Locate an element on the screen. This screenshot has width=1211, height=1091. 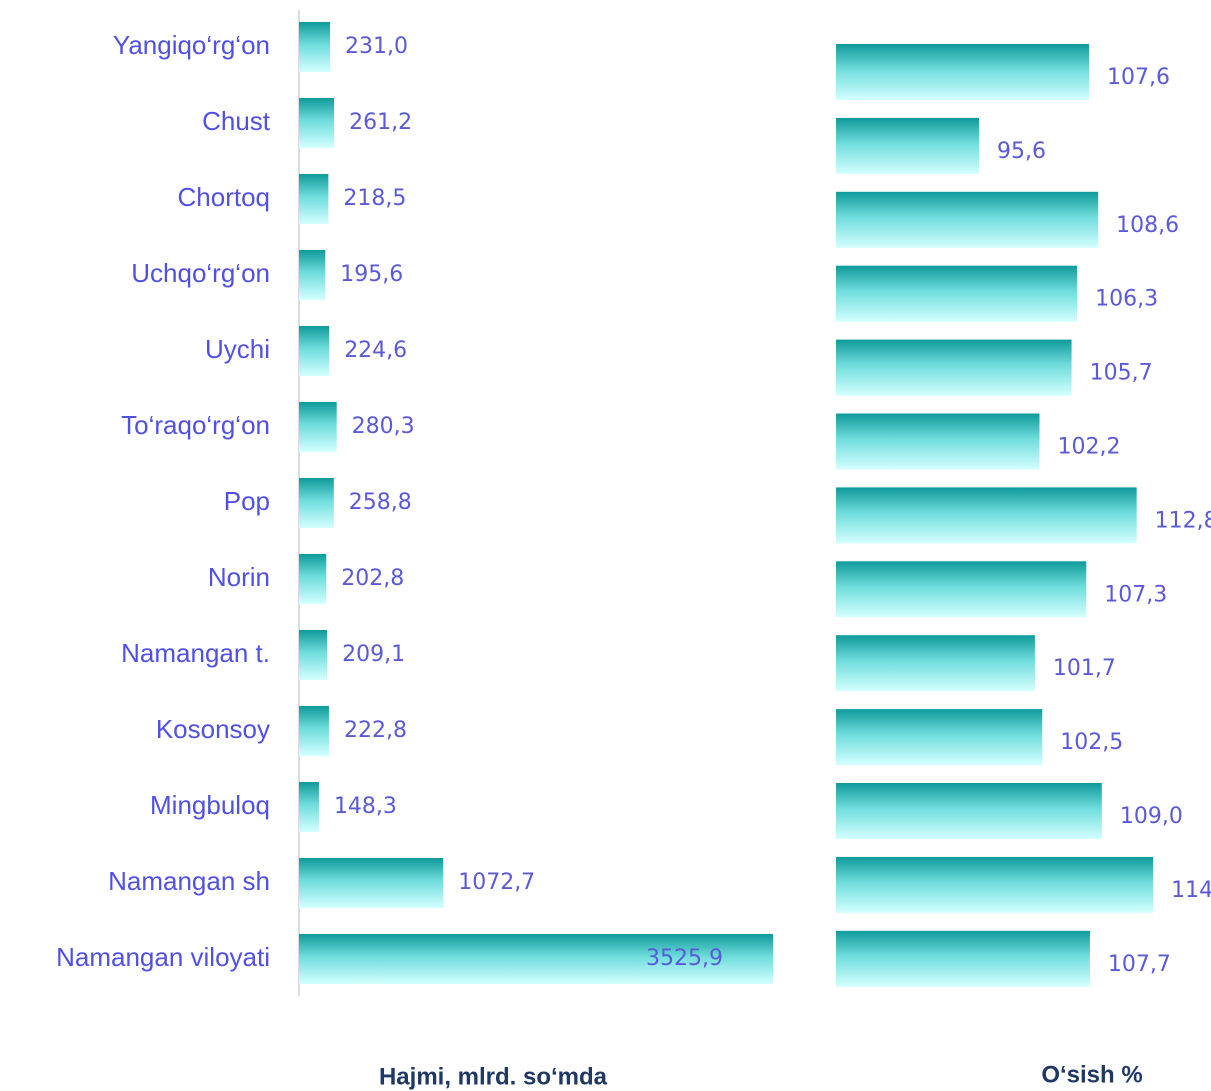
category-label: Uchqo‘rg‘on is located at coordinates (200, 273).